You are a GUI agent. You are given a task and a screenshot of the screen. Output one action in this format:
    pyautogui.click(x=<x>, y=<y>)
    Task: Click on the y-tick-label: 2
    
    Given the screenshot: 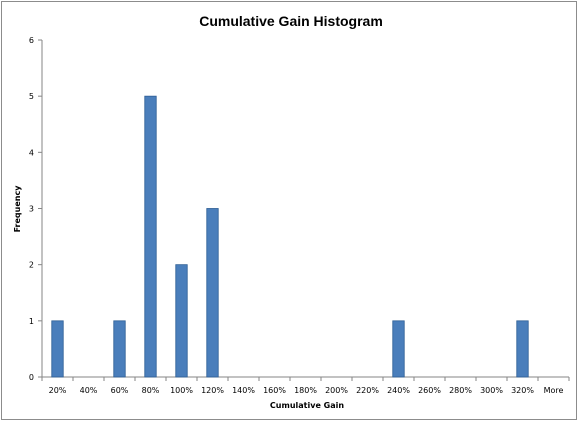 What is the action you would take?
    pyautogui.click(x=31, y=265)
    